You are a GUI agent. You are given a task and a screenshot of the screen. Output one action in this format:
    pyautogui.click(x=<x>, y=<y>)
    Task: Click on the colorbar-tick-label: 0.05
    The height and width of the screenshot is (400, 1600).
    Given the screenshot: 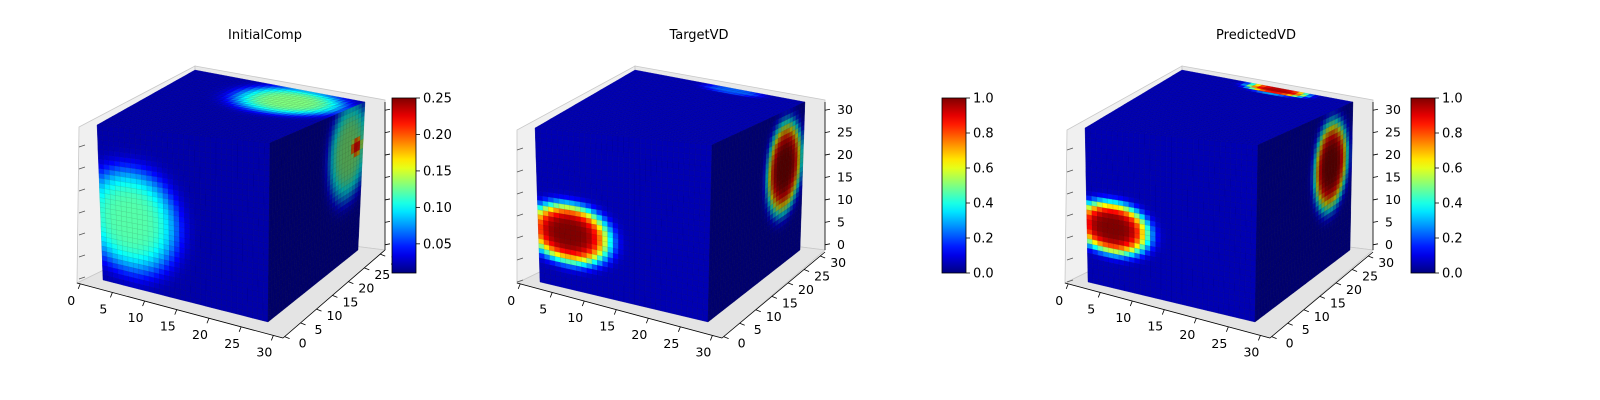 What is the action you would take?
    pyautogui.click(x=437, y=244)
    